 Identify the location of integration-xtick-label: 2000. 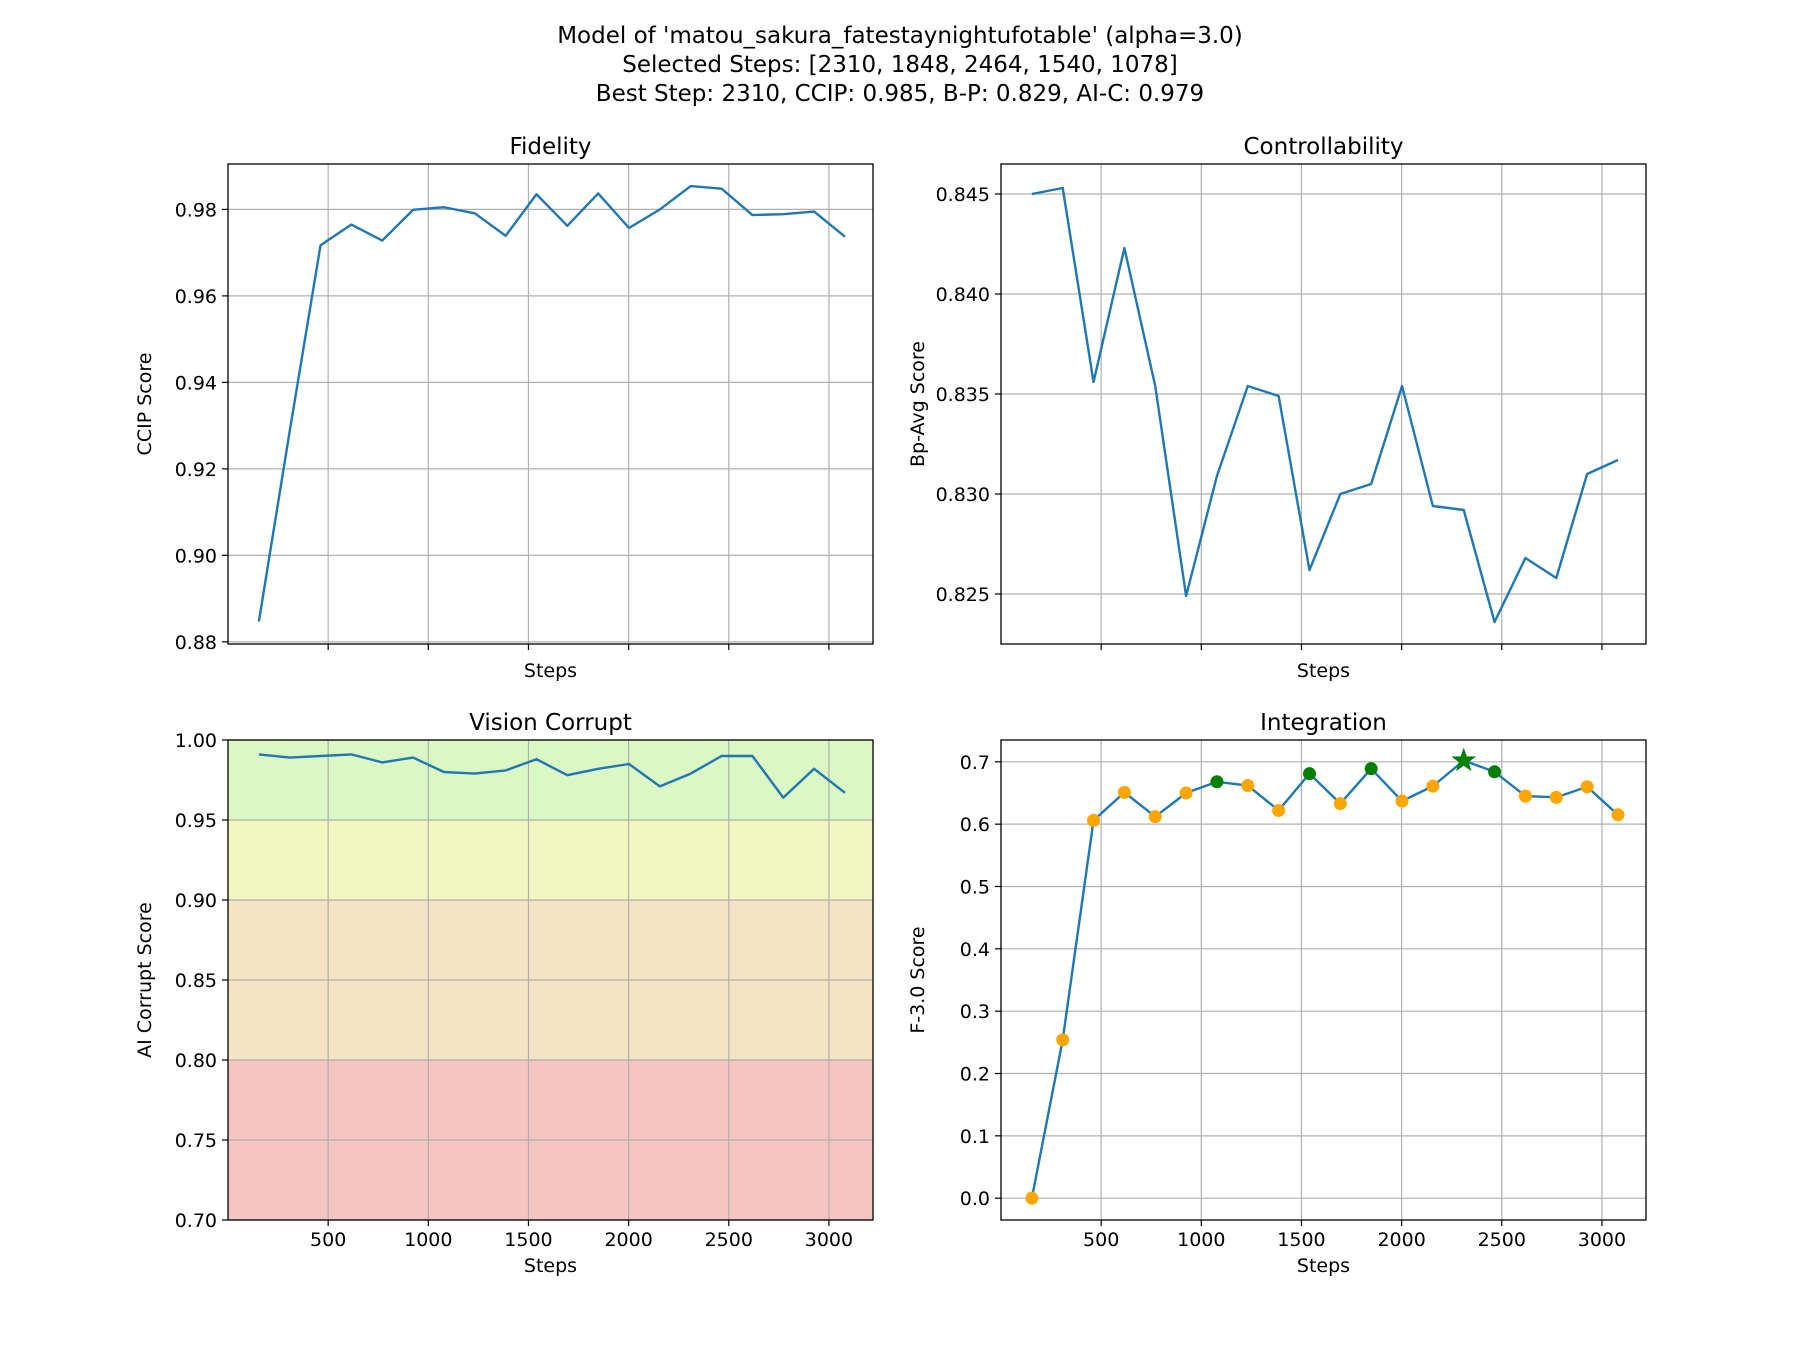
(1401, 1240).